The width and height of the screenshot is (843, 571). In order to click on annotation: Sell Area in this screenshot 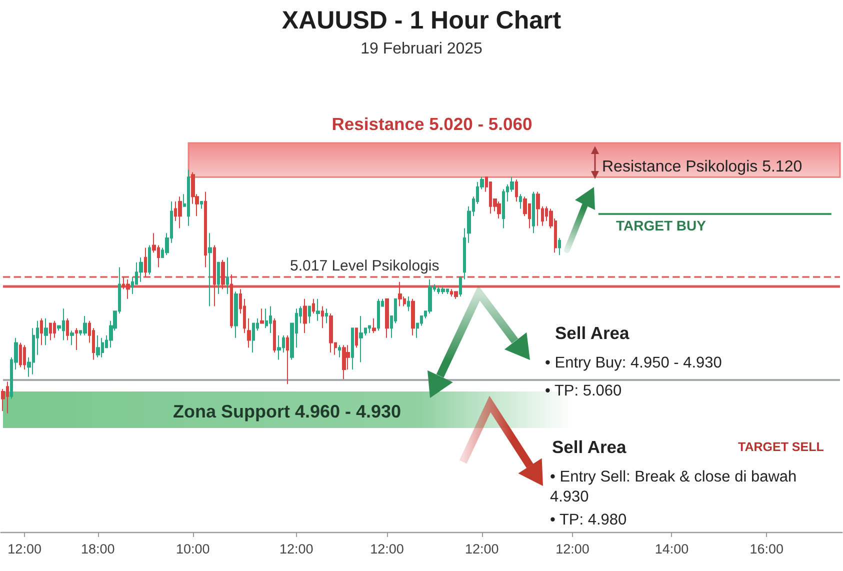, I will do `click(592, 333)`.